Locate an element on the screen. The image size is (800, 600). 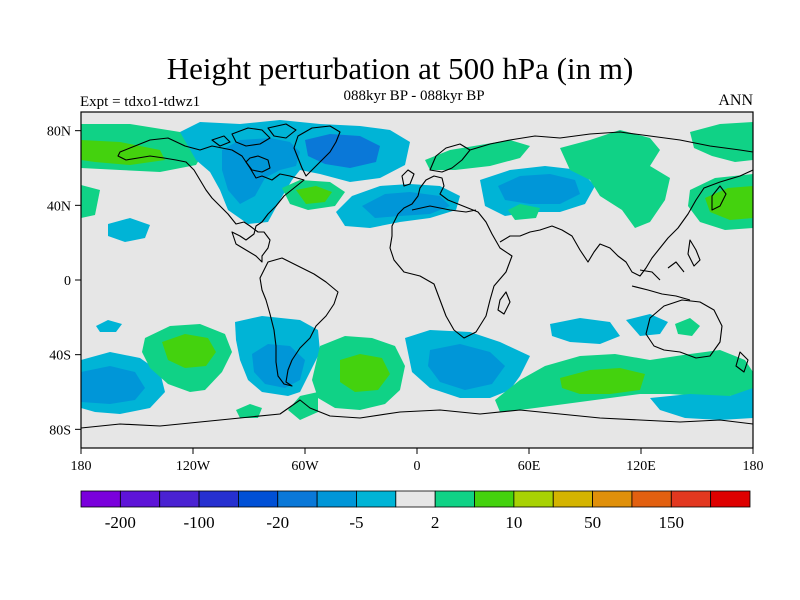
coastline-indonesia is located at coordinates (661, 281).